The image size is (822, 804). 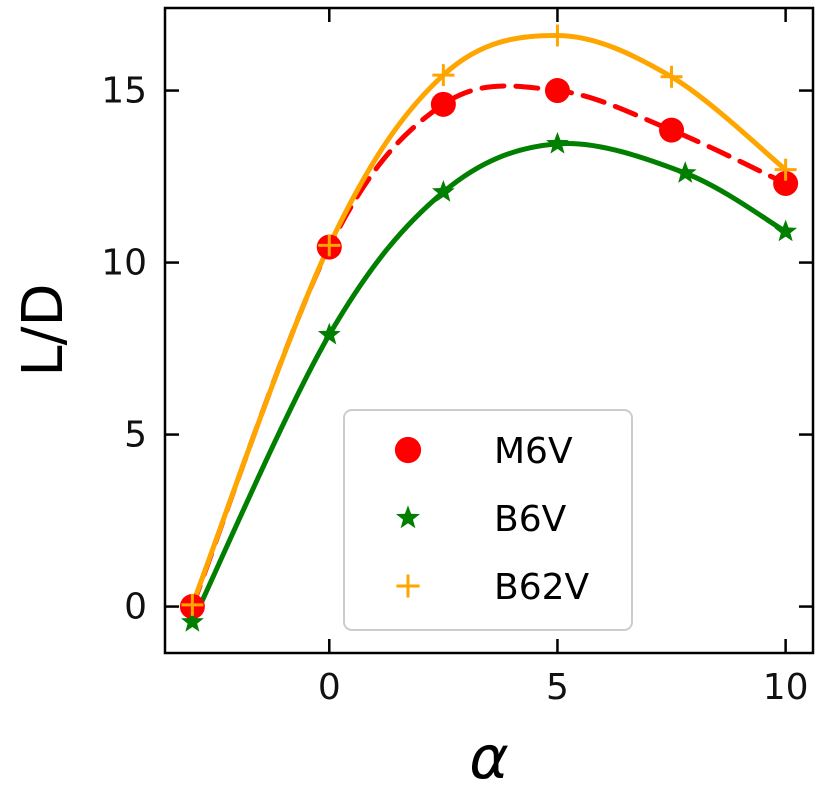 I want to click on legend-label-b6v: B6V, so click(x=530, y=519).